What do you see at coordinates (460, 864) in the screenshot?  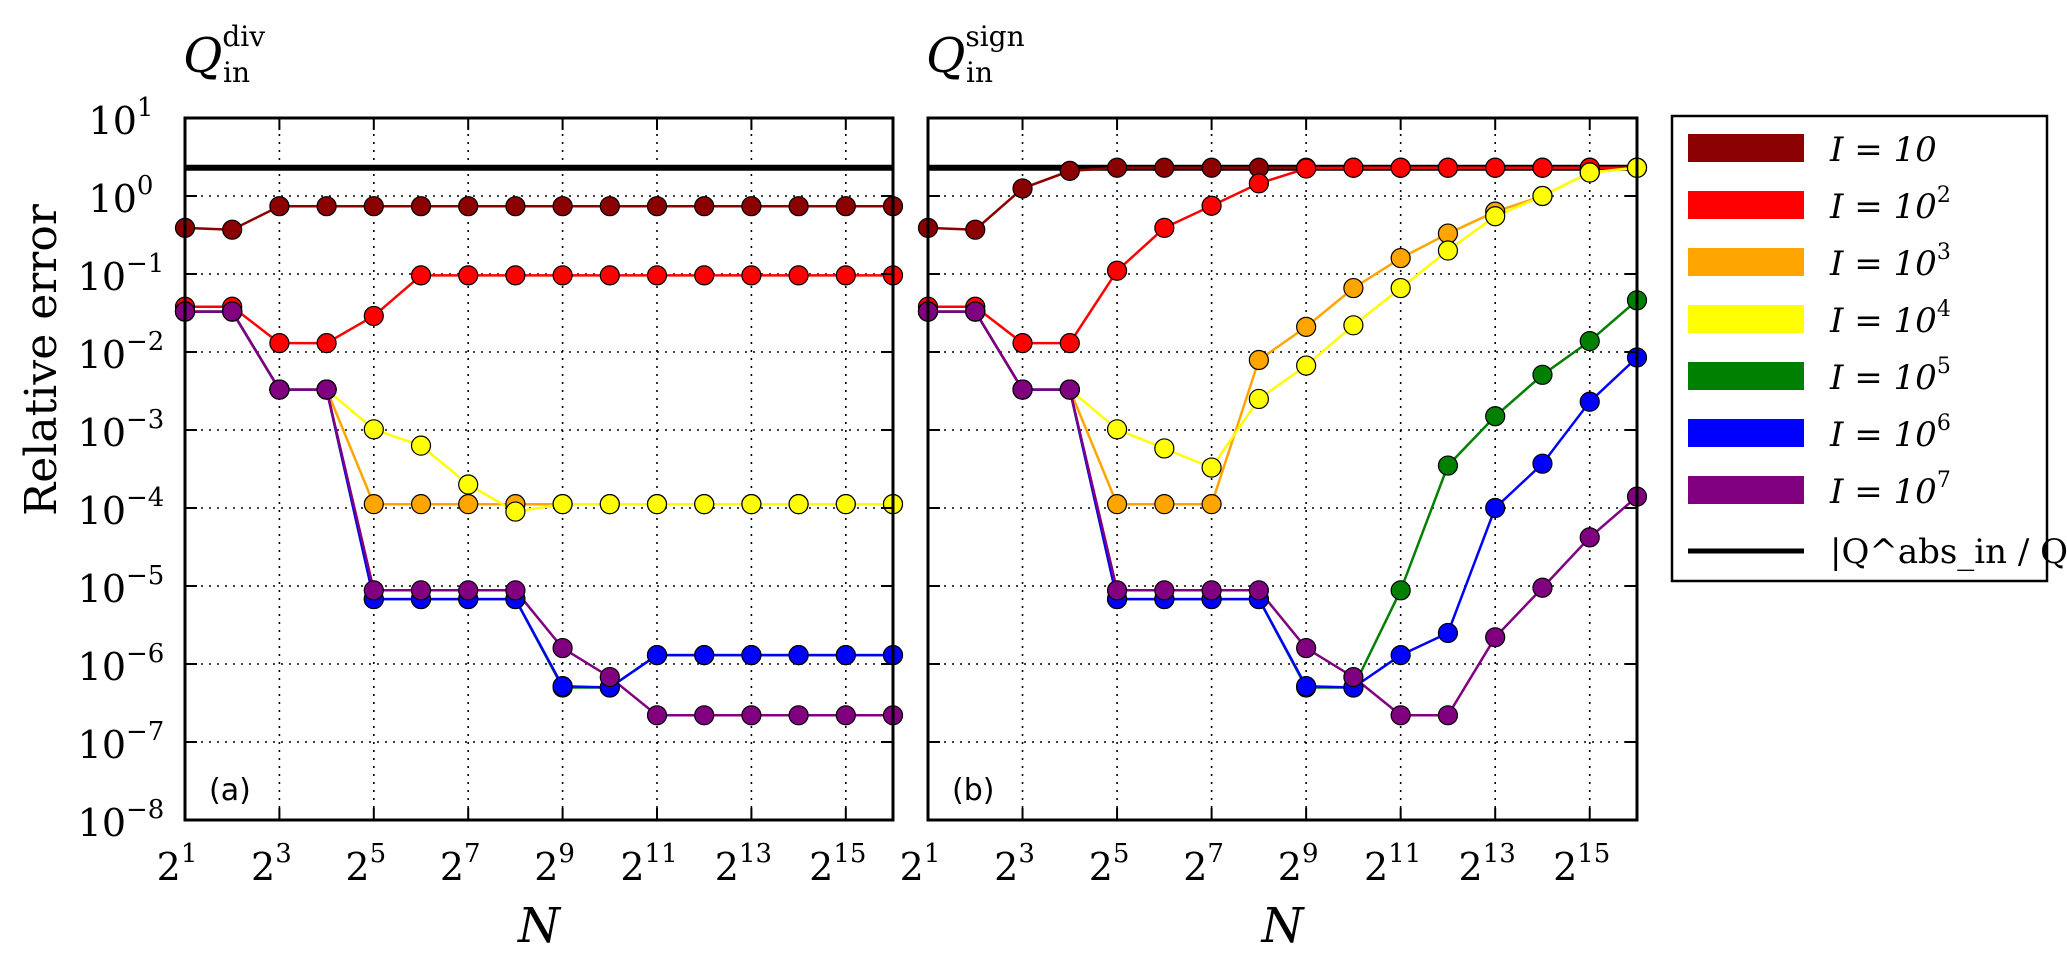 I see `x-tick-label: 27` at bounding box center [460, 864].